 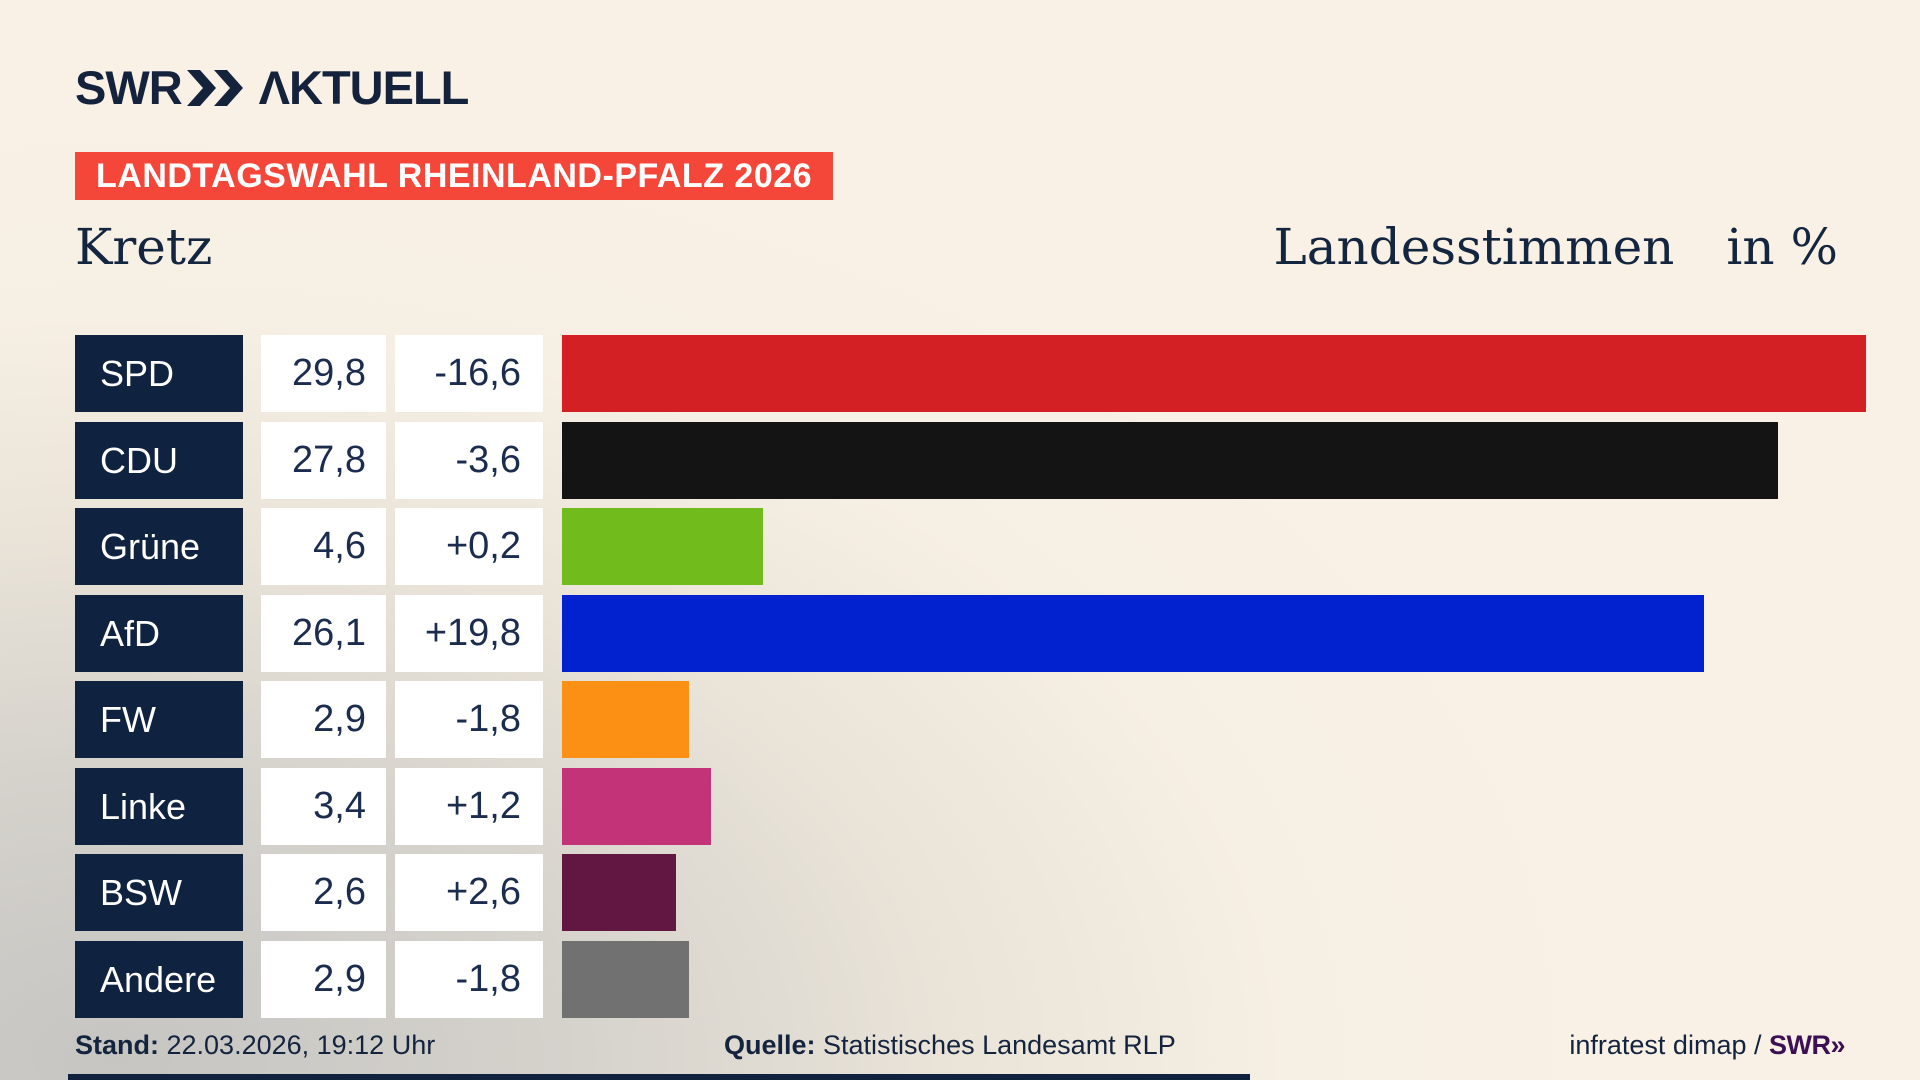 What do you see at coordinates (297, 1045) in the screenshot?
I see `timestamp-value: 22.03.2026, 19:12 Uhr` at bounding box center [297, 1045].